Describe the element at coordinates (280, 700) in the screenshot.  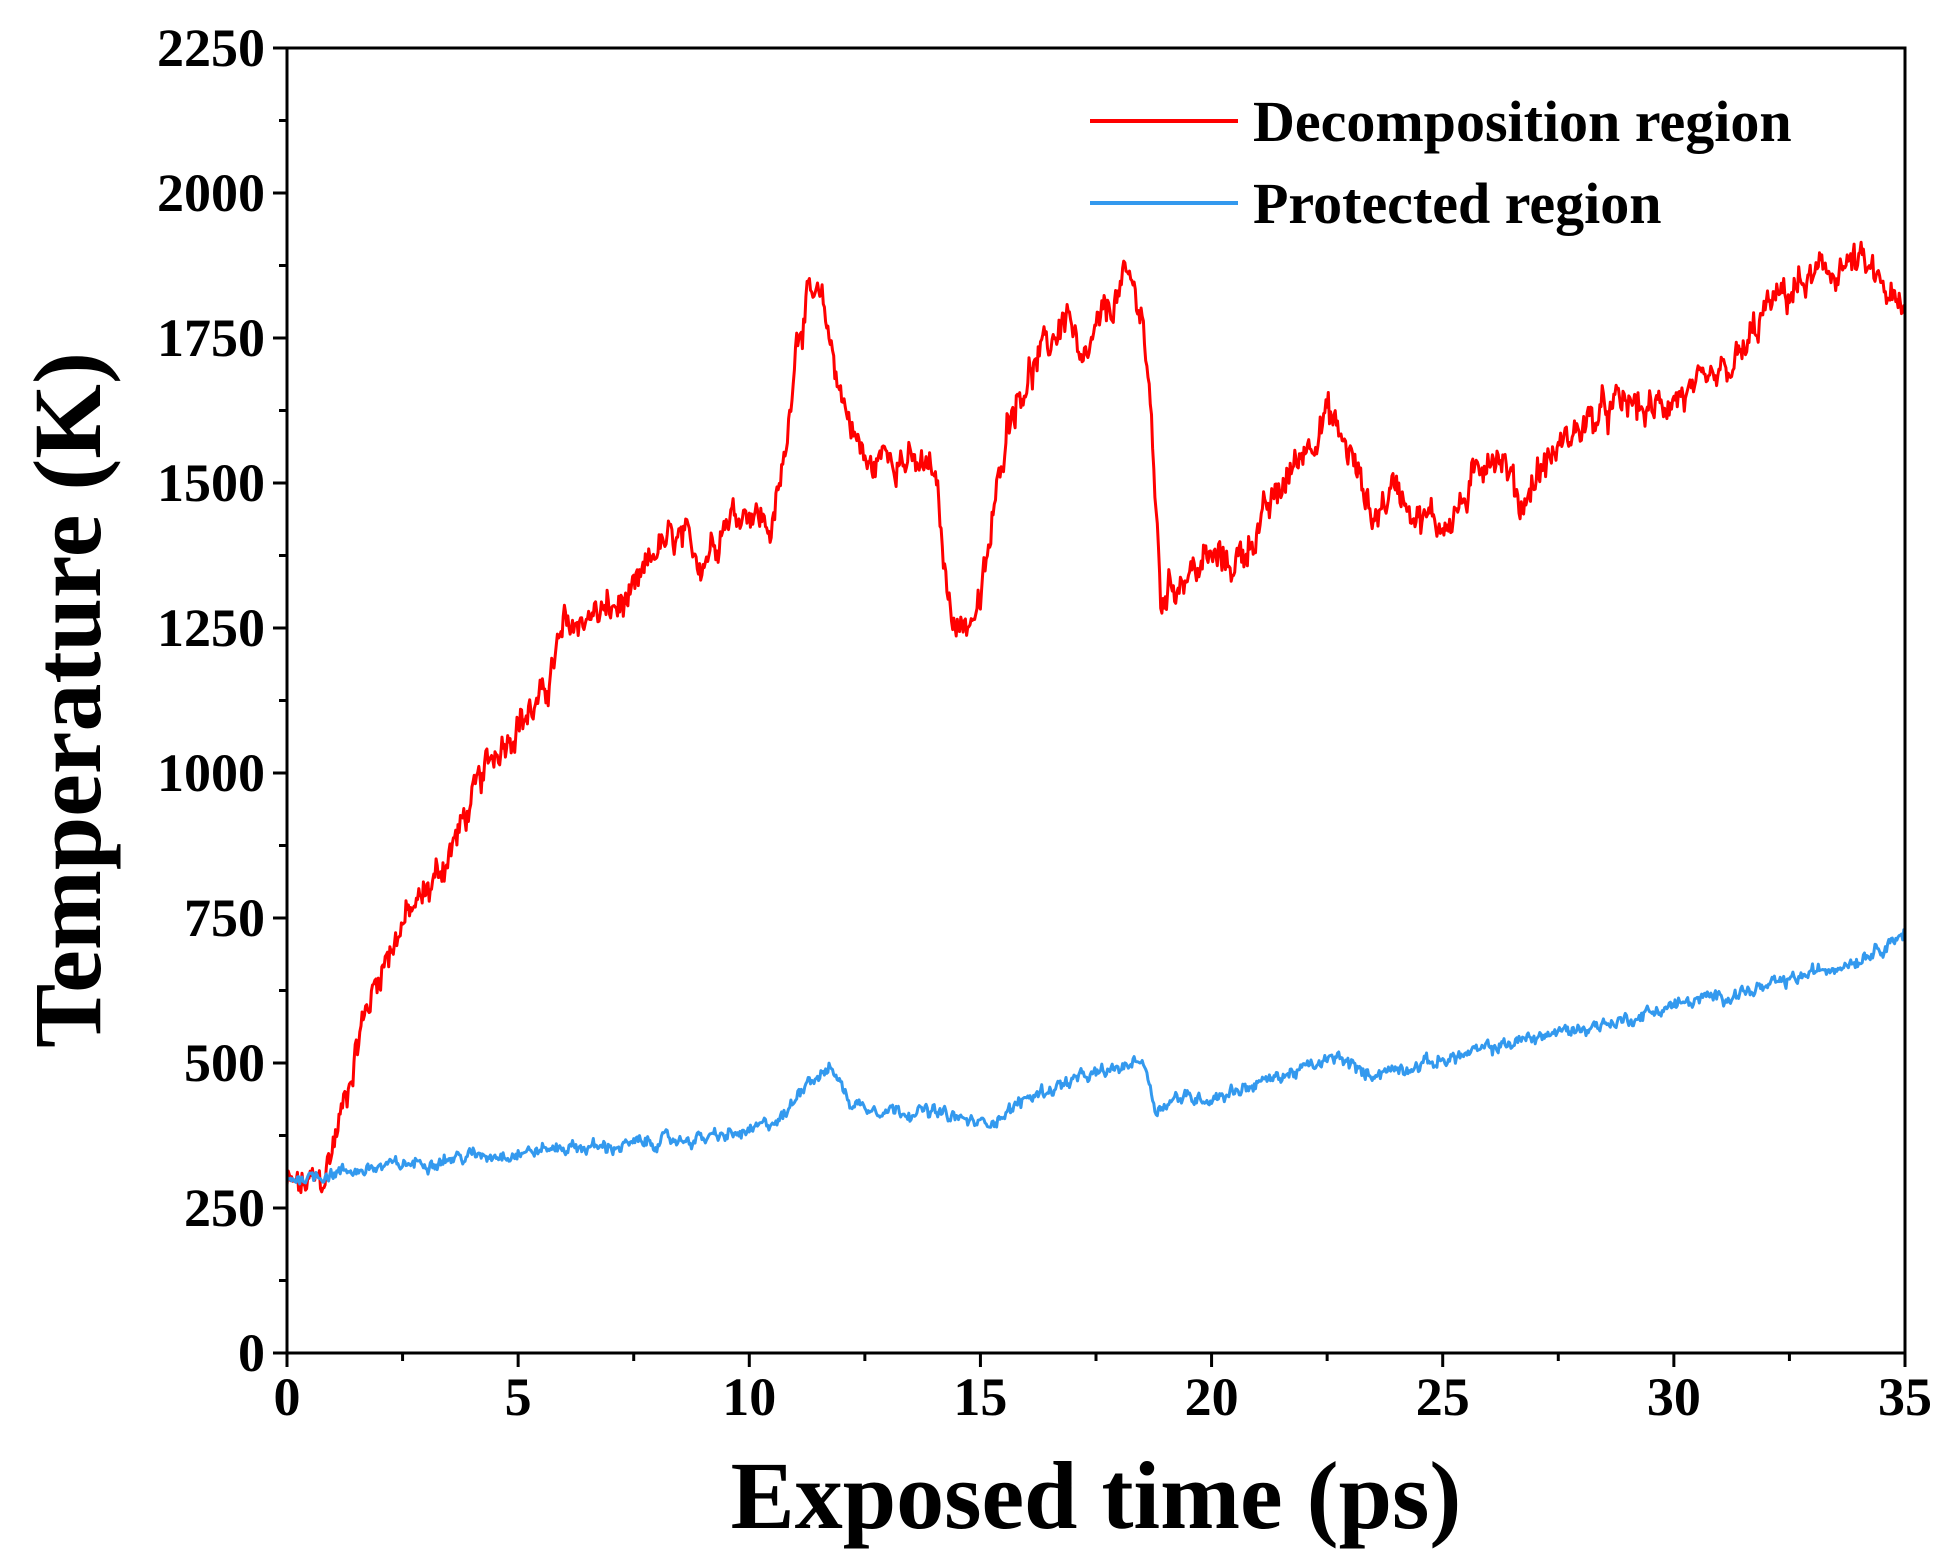
I see `y-axis-ticks` at that location.